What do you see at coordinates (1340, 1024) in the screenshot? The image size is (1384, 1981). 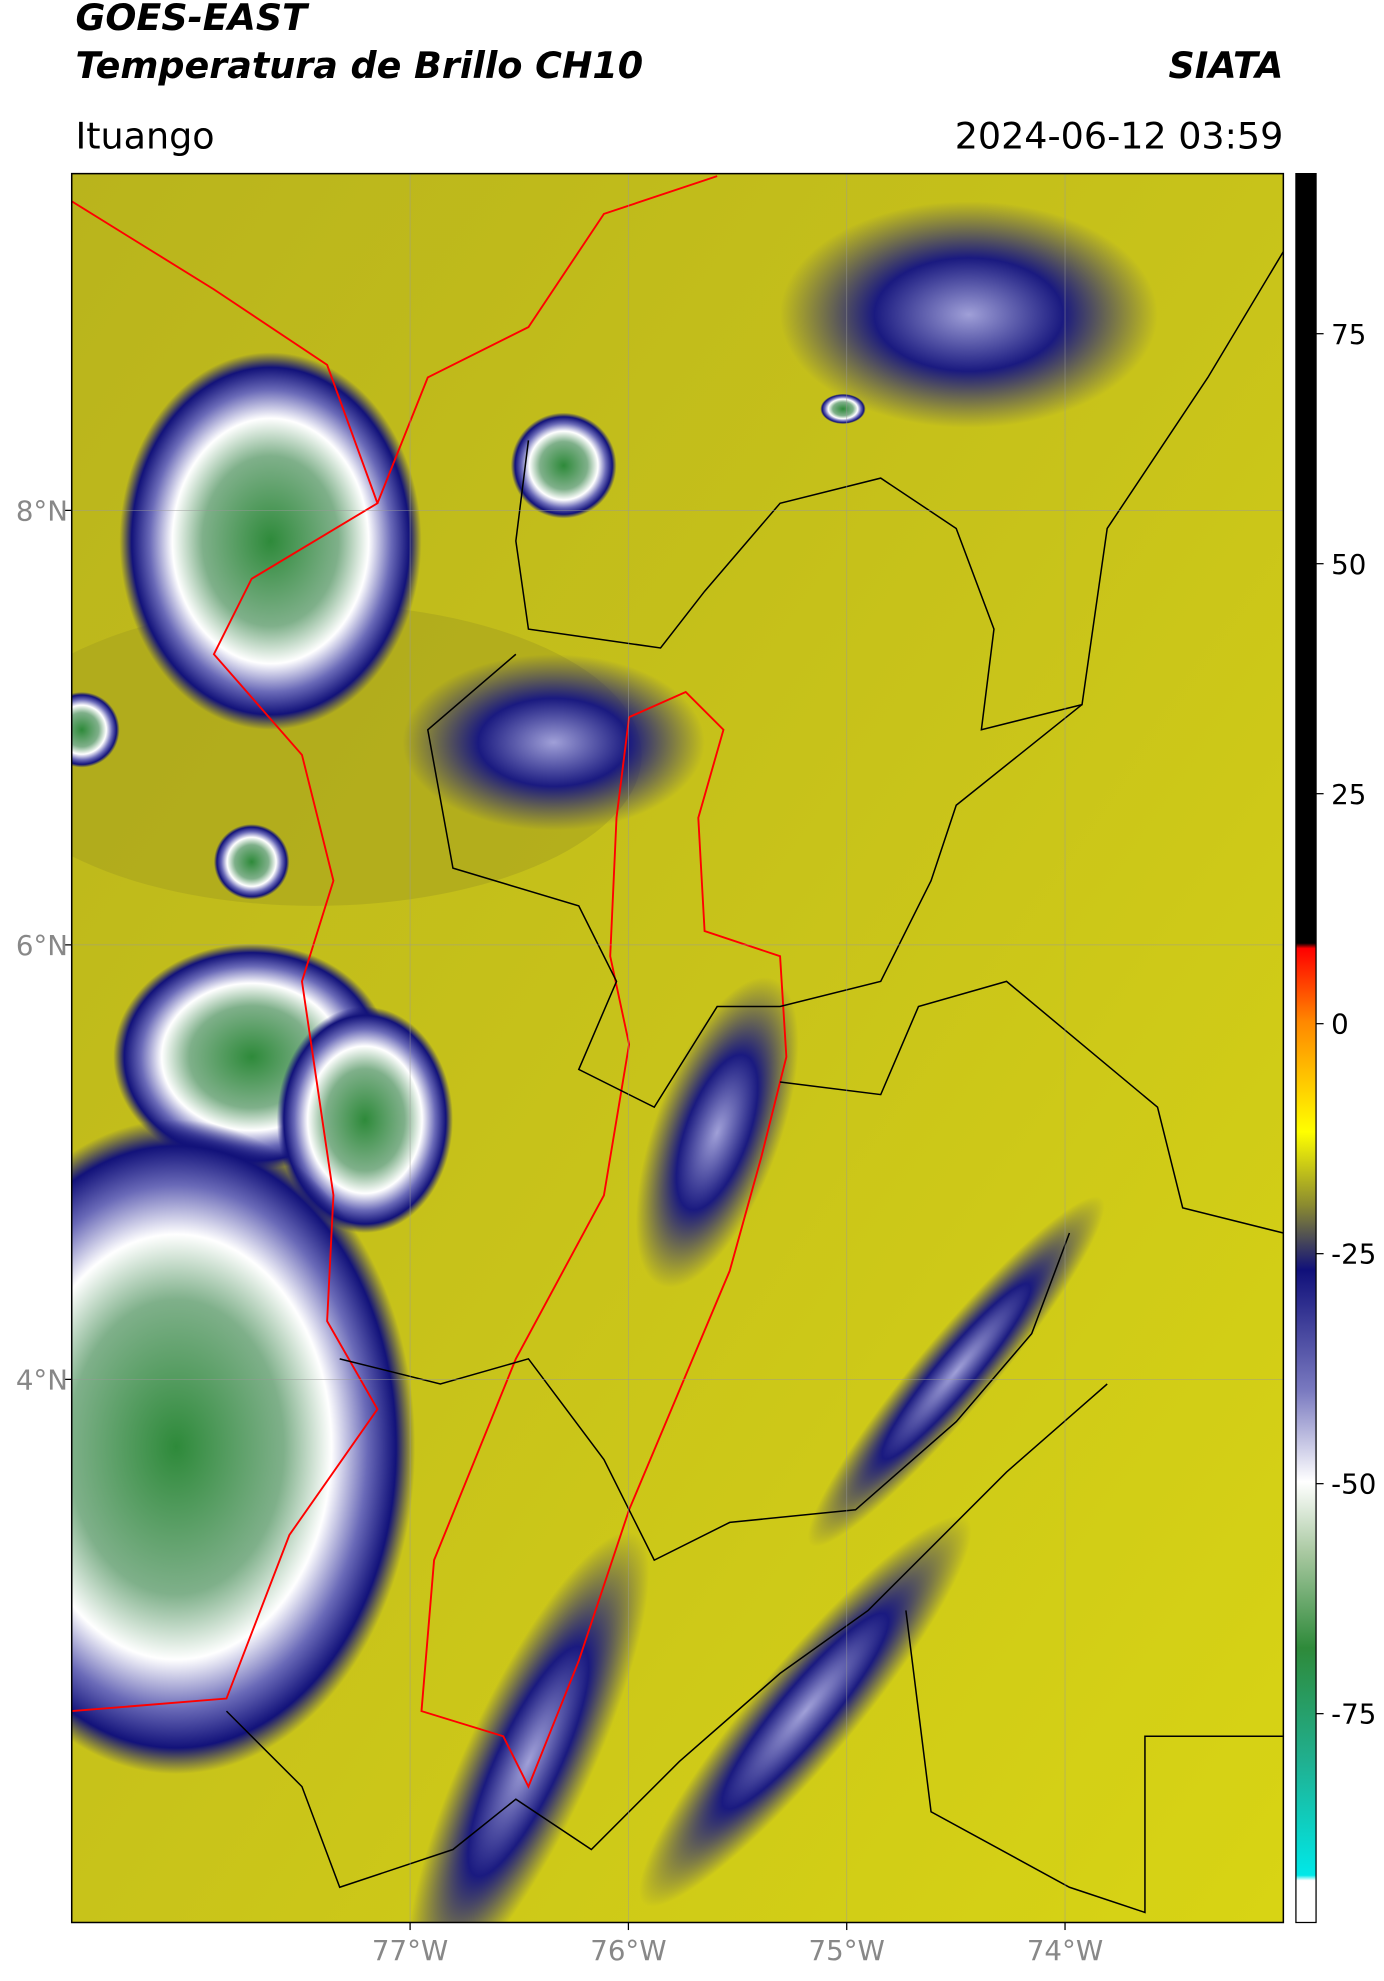 I see `colorbar-tick-label: 0` at bounding box center [1340, 1024].